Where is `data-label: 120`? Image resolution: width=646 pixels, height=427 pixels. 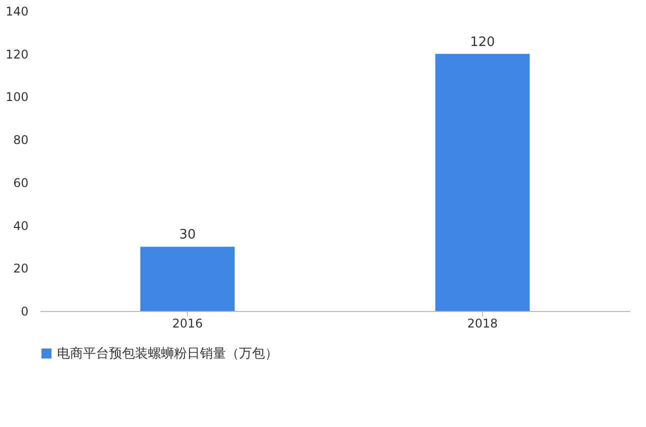
data-label: 120 is located at coordinates (482, 42).